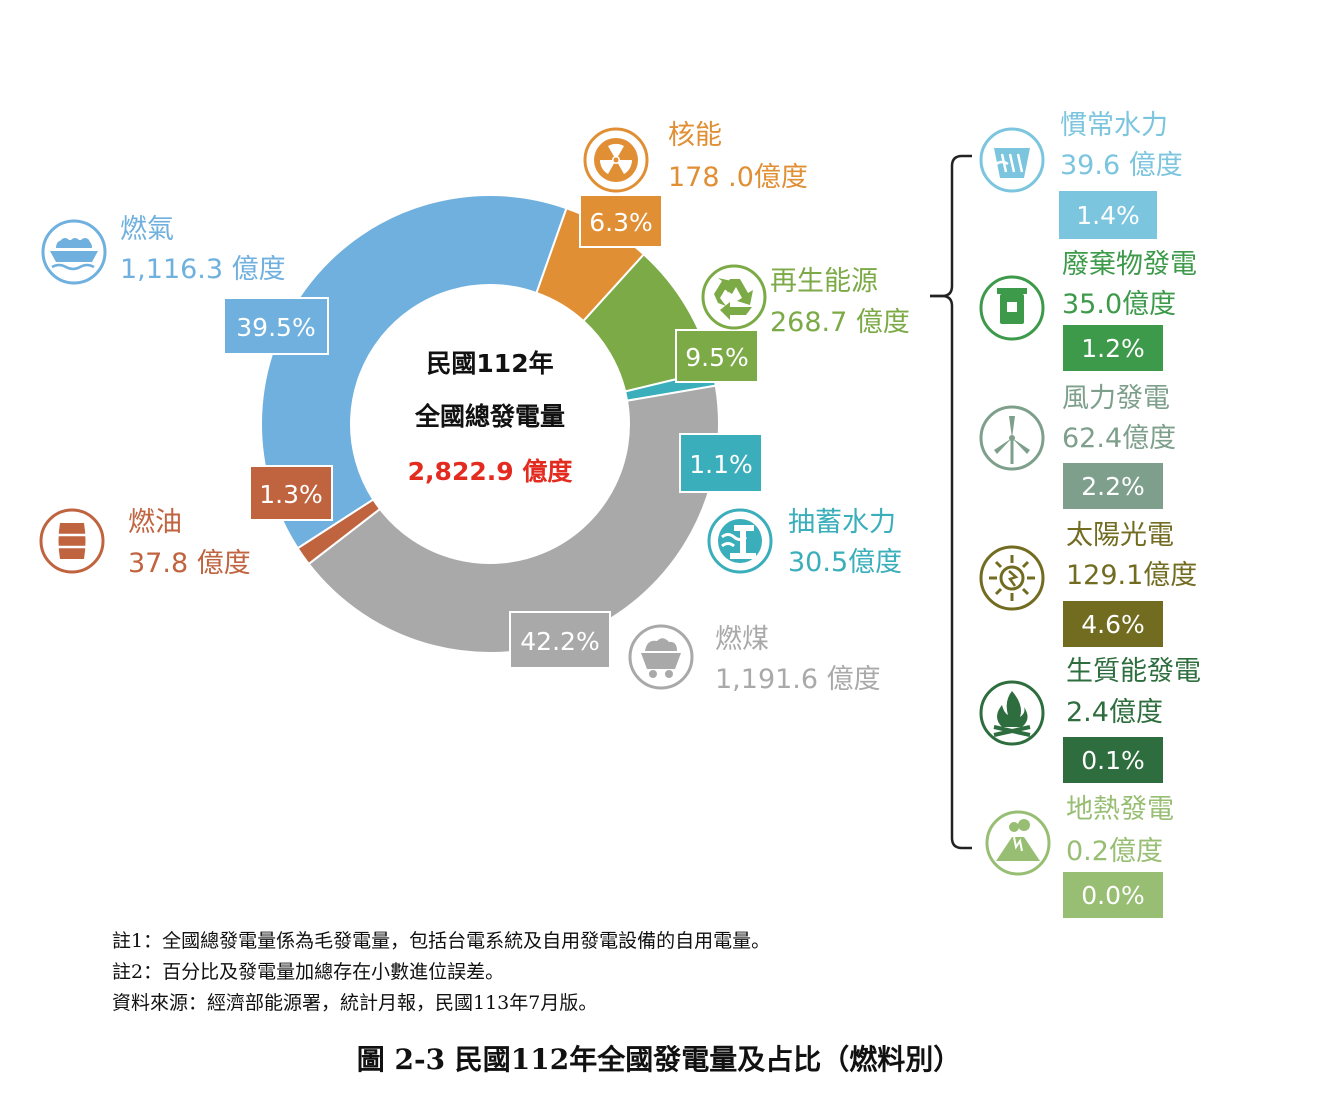 The height and width of the screenshot is (1114, 1318). What do you see at coordinates (754, 659) in the screenshot?
I see `label-coal: 燃煤 1,191.6 億度` at bounding box center [754, 659].